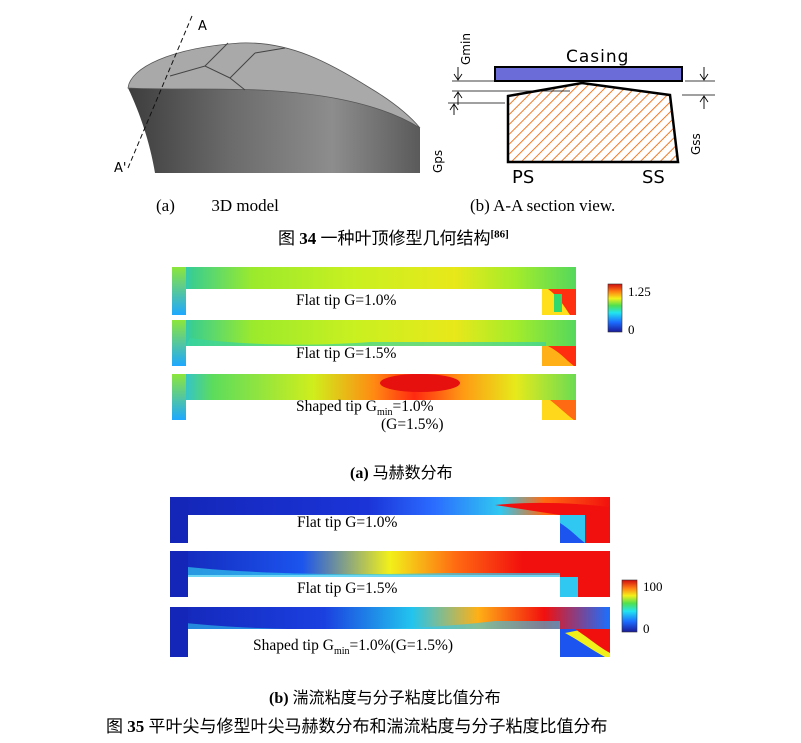 This screenshot has height=743, width=801. I want to click on blade-section-shape, so click(593, 122).